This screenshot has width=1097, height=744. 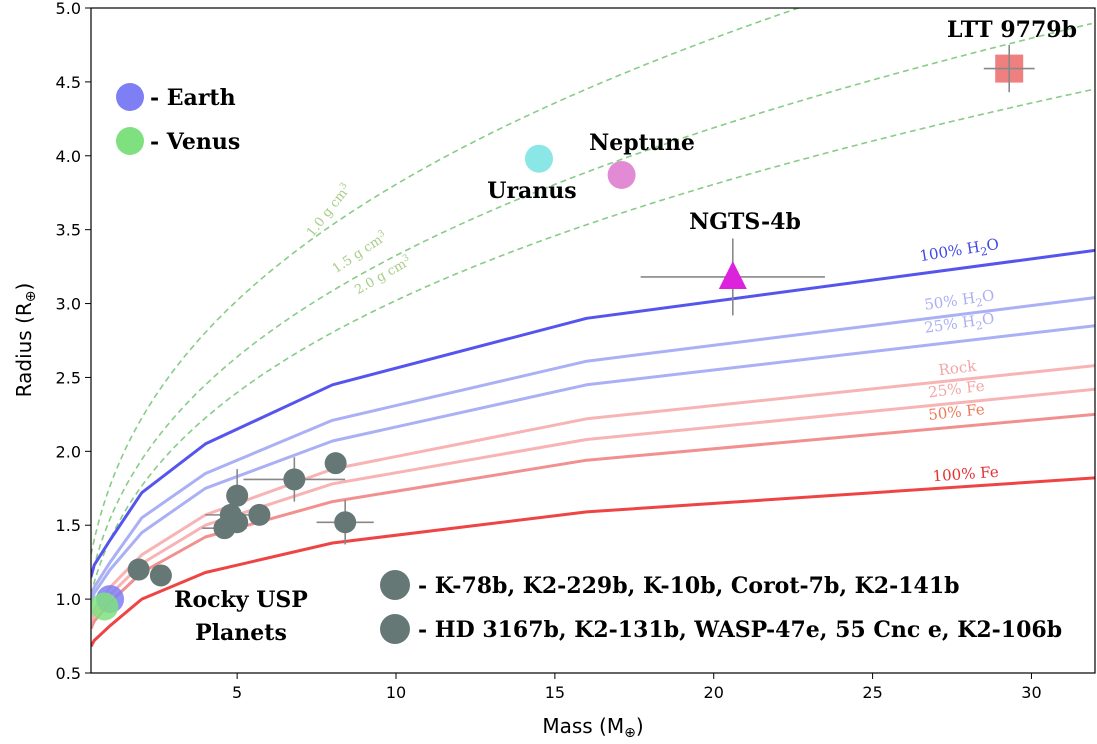 What do you see at coordinates (68, 599) in the screenshot?
I see `y-tick-label: 1.0` at bounding box center [68, 599].